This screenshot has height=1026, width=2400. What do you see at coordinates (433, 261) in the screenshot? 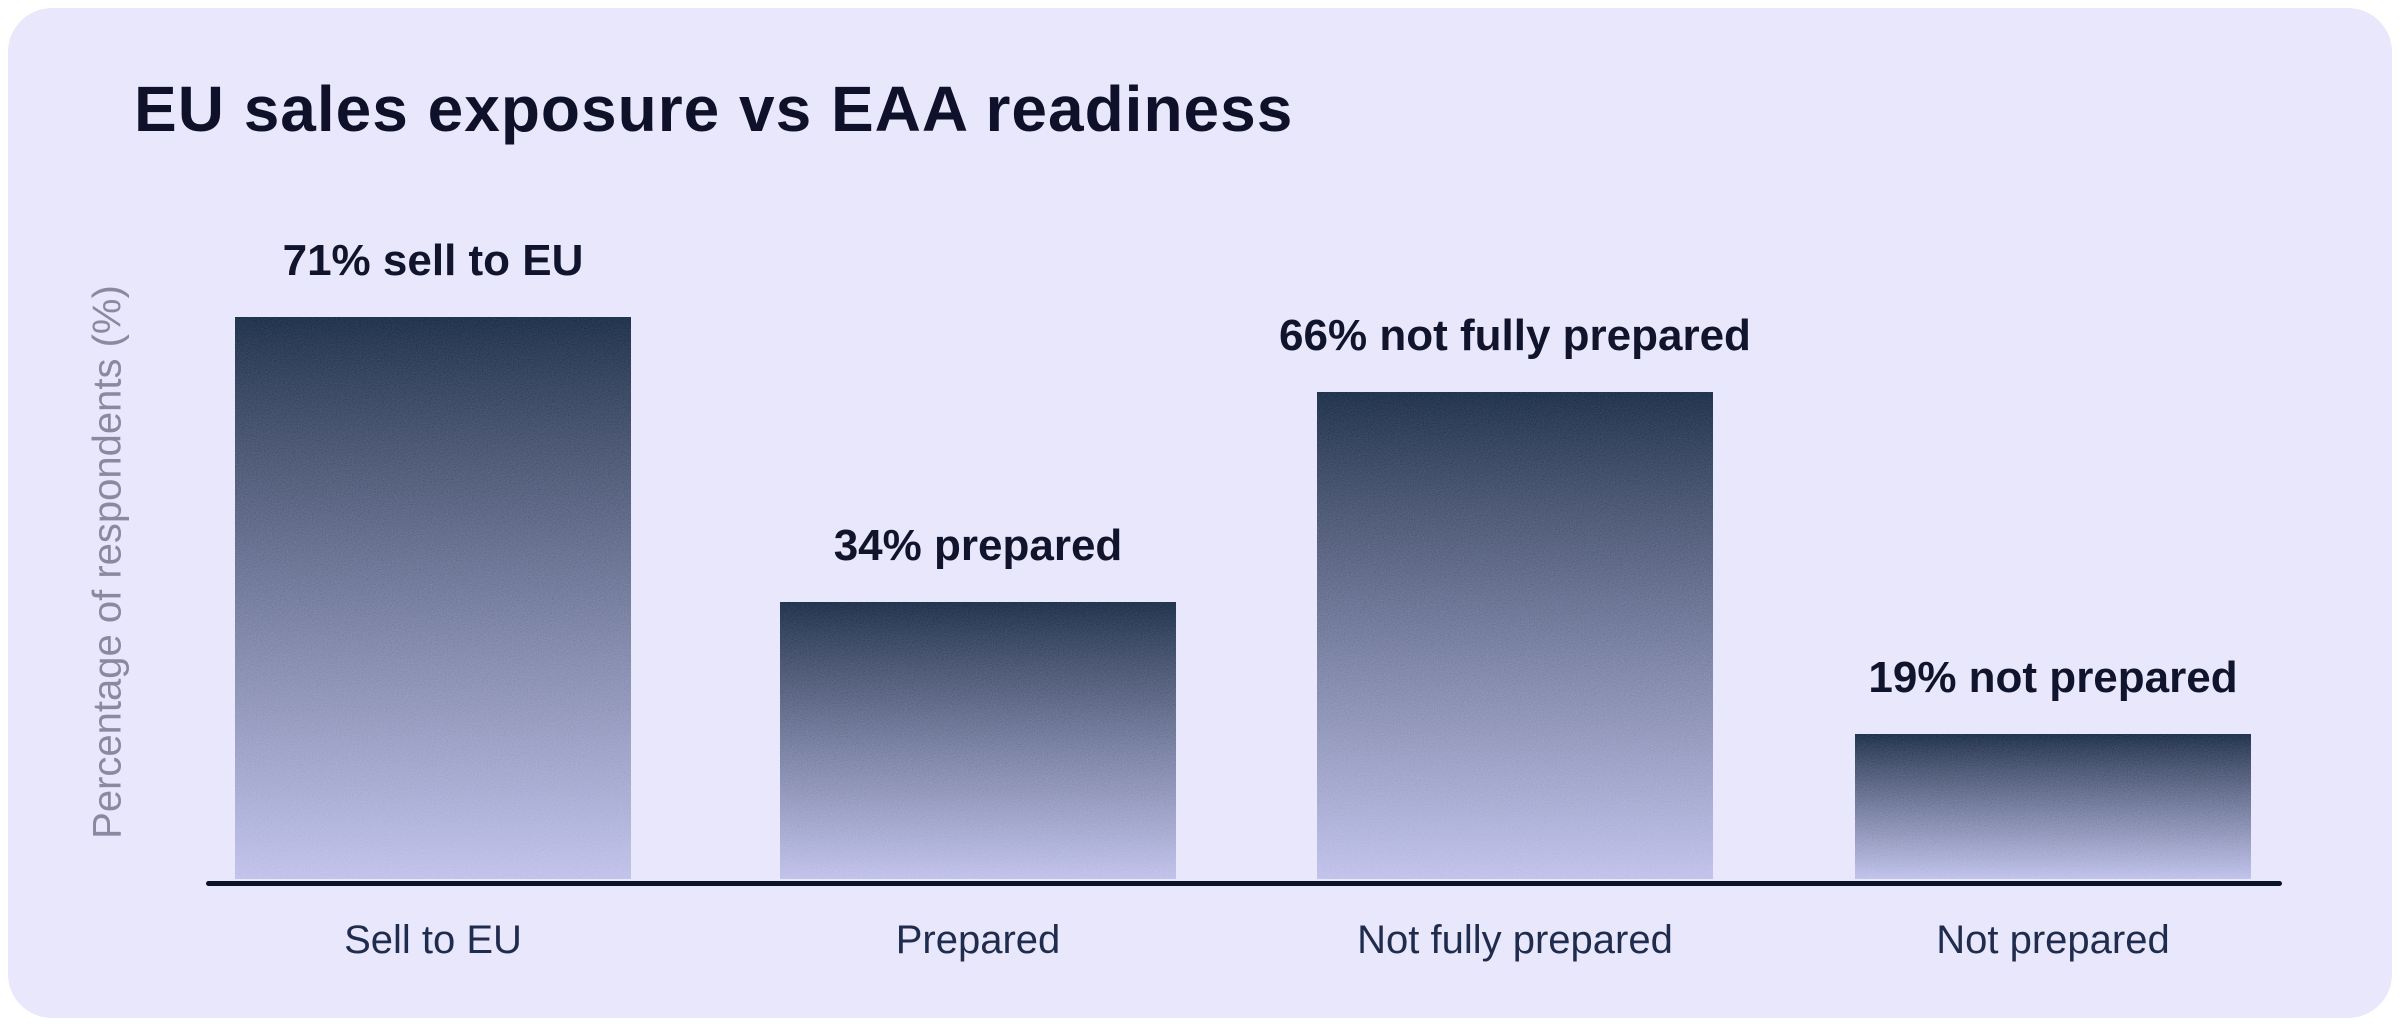
I see `bar-value-label: 71% sell to EU` at bounding box center [433, 261].